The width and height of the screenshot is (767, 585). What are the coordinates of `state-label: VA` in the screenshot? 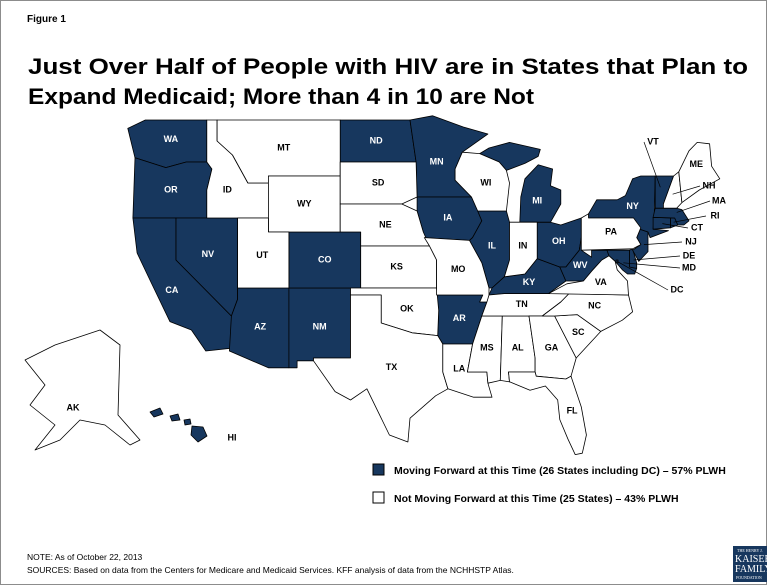 It's located at (601, 282).